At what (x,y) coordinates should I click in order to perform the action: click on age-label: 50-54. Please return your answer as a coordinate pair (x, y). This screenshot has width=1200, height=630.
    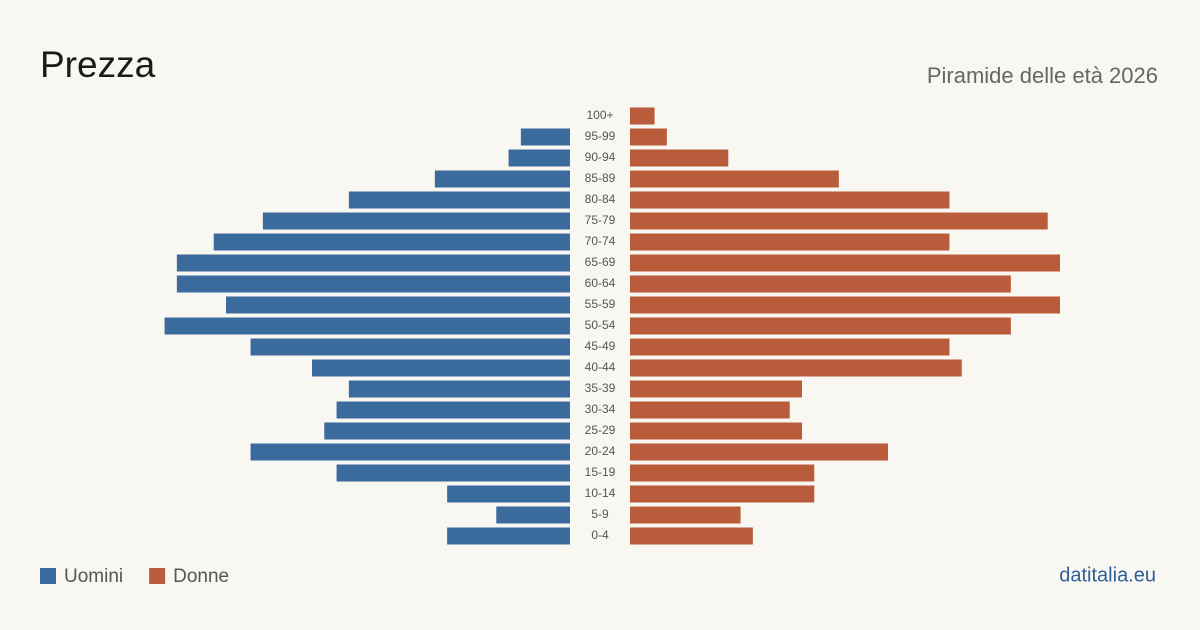
    Looking at the image, I should click on (600, 325).